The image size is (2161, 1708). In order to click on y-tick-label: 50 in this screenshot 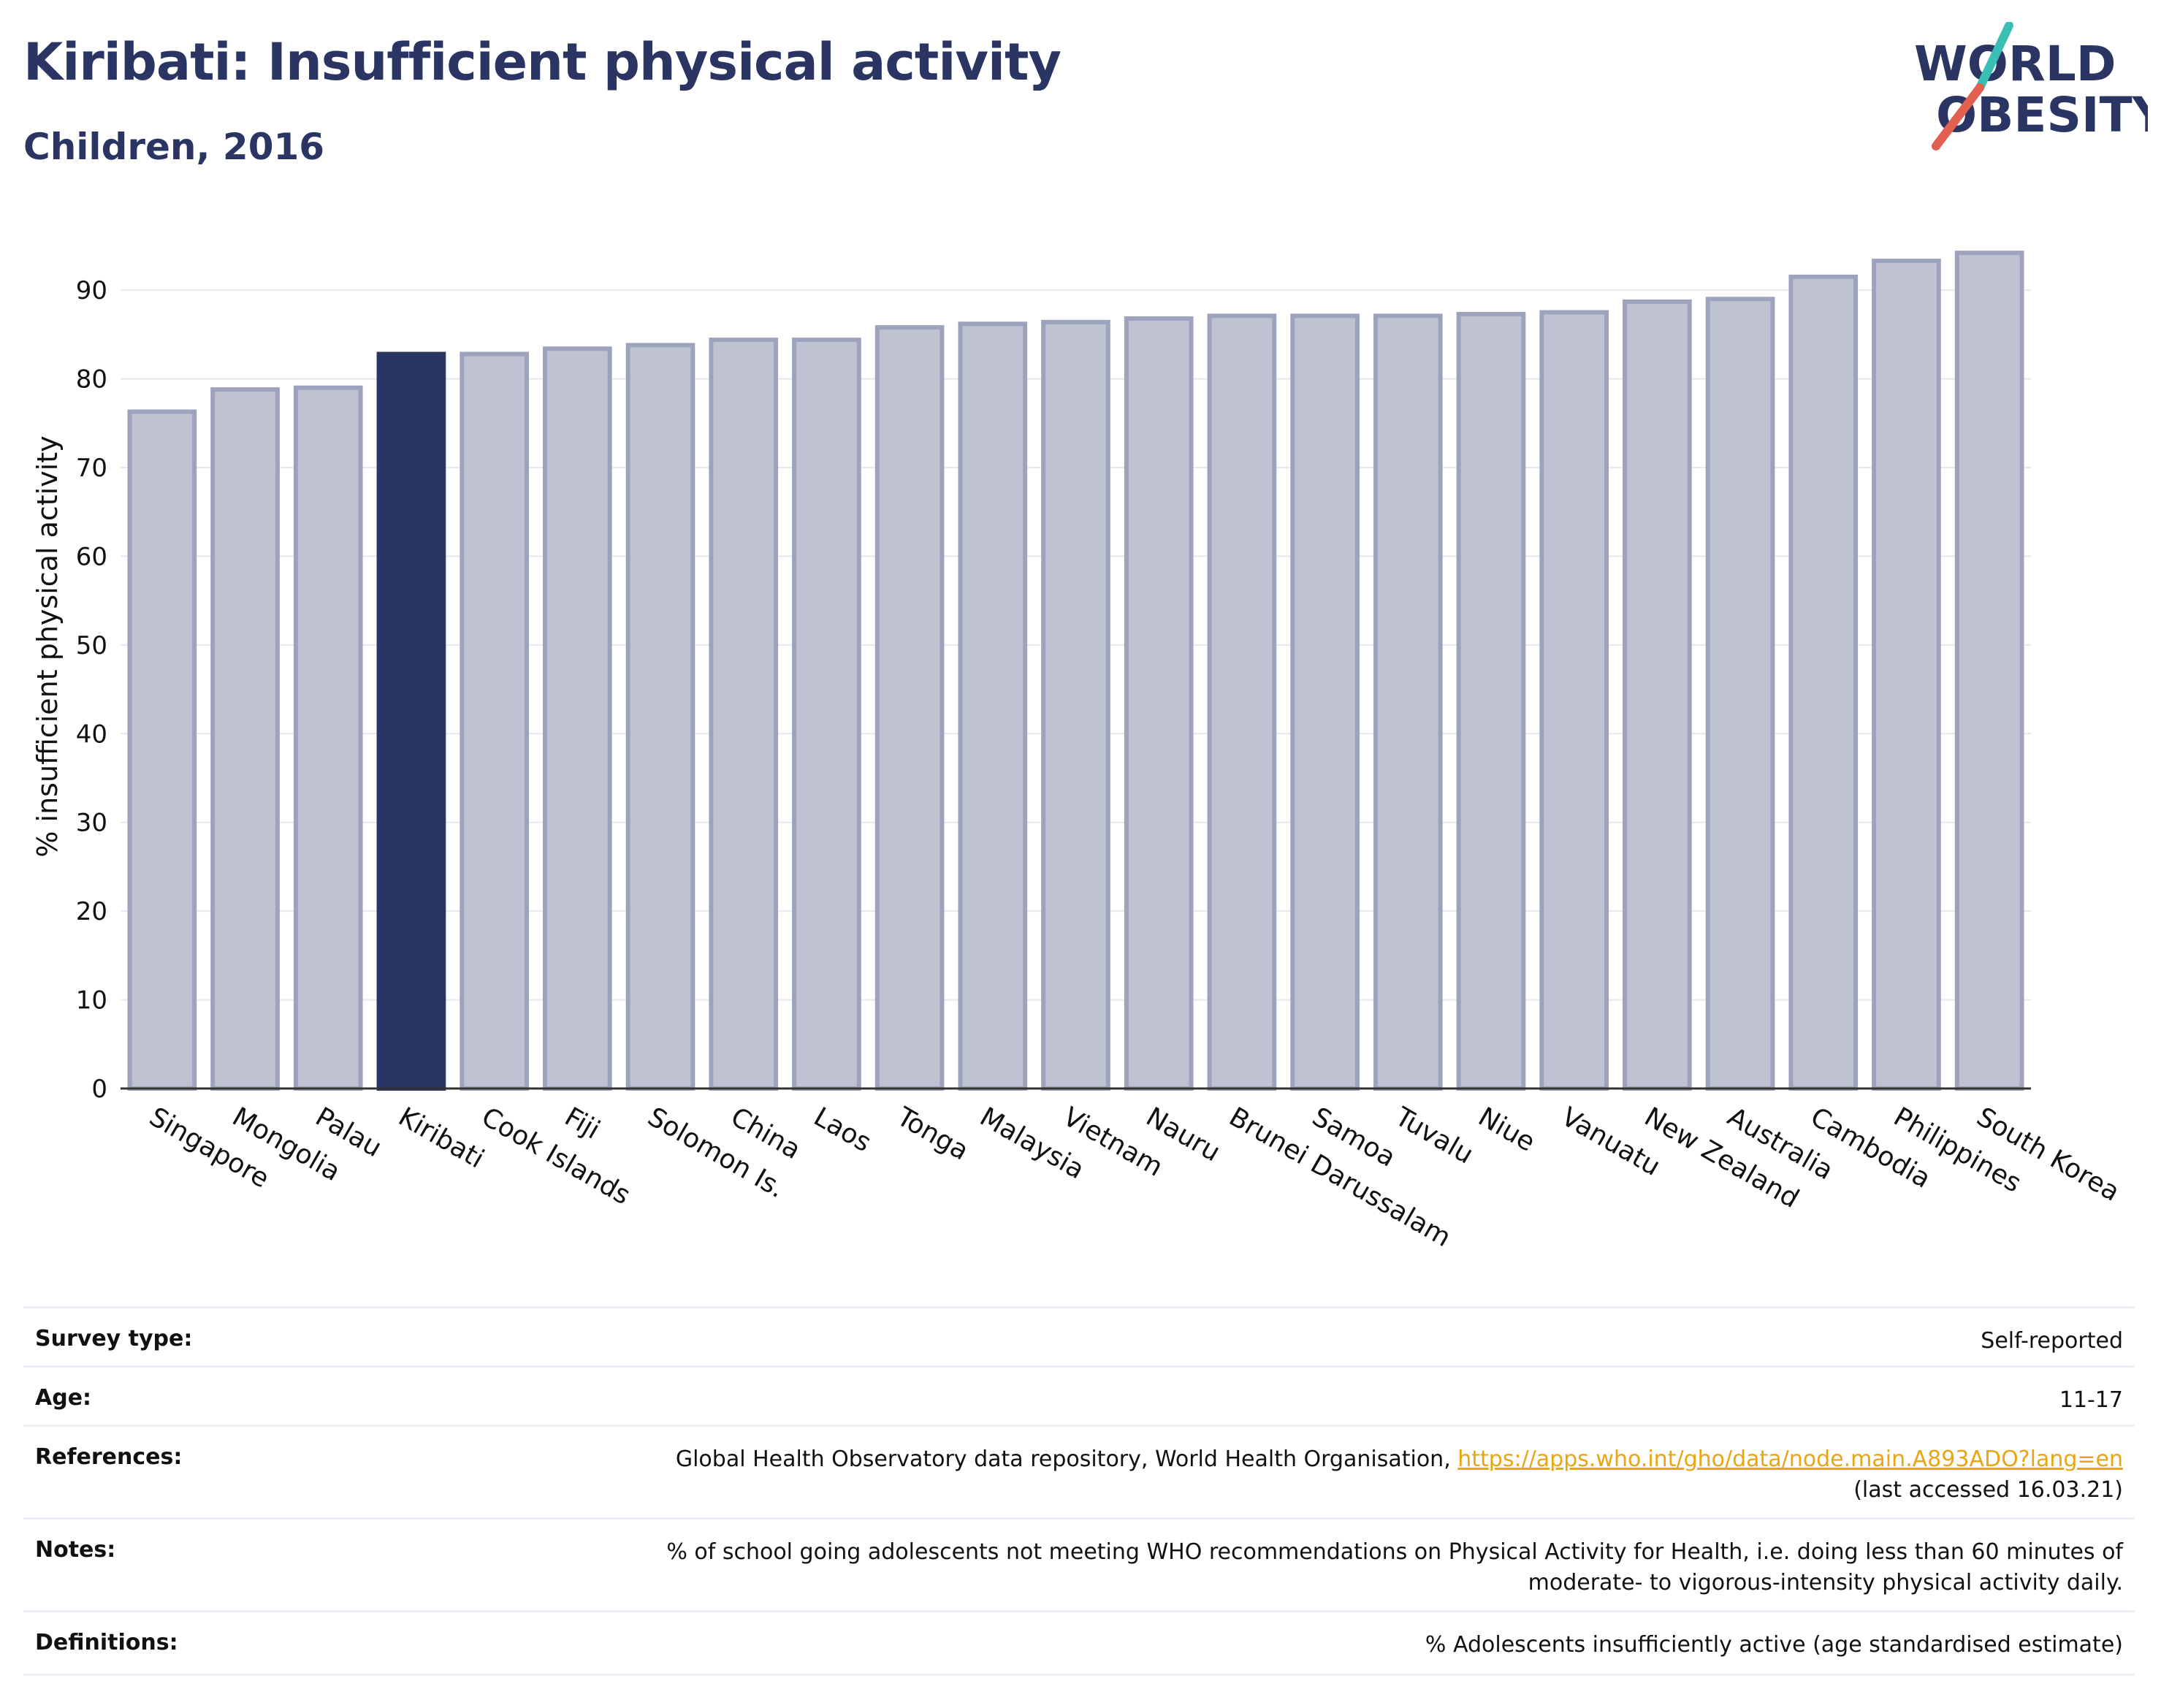, I will do `click(91, 645)`.